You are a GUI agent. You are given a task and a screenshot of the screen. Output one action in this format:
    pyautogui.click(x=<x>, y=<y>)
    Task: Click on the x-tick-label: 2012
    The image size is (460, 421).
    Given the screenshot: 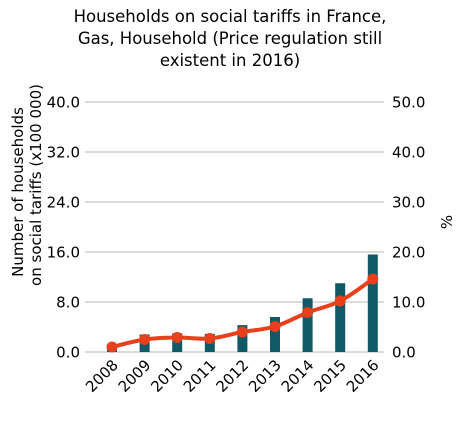 What is the action you would take?
    pyautogui.click(x=232, y=376)
    